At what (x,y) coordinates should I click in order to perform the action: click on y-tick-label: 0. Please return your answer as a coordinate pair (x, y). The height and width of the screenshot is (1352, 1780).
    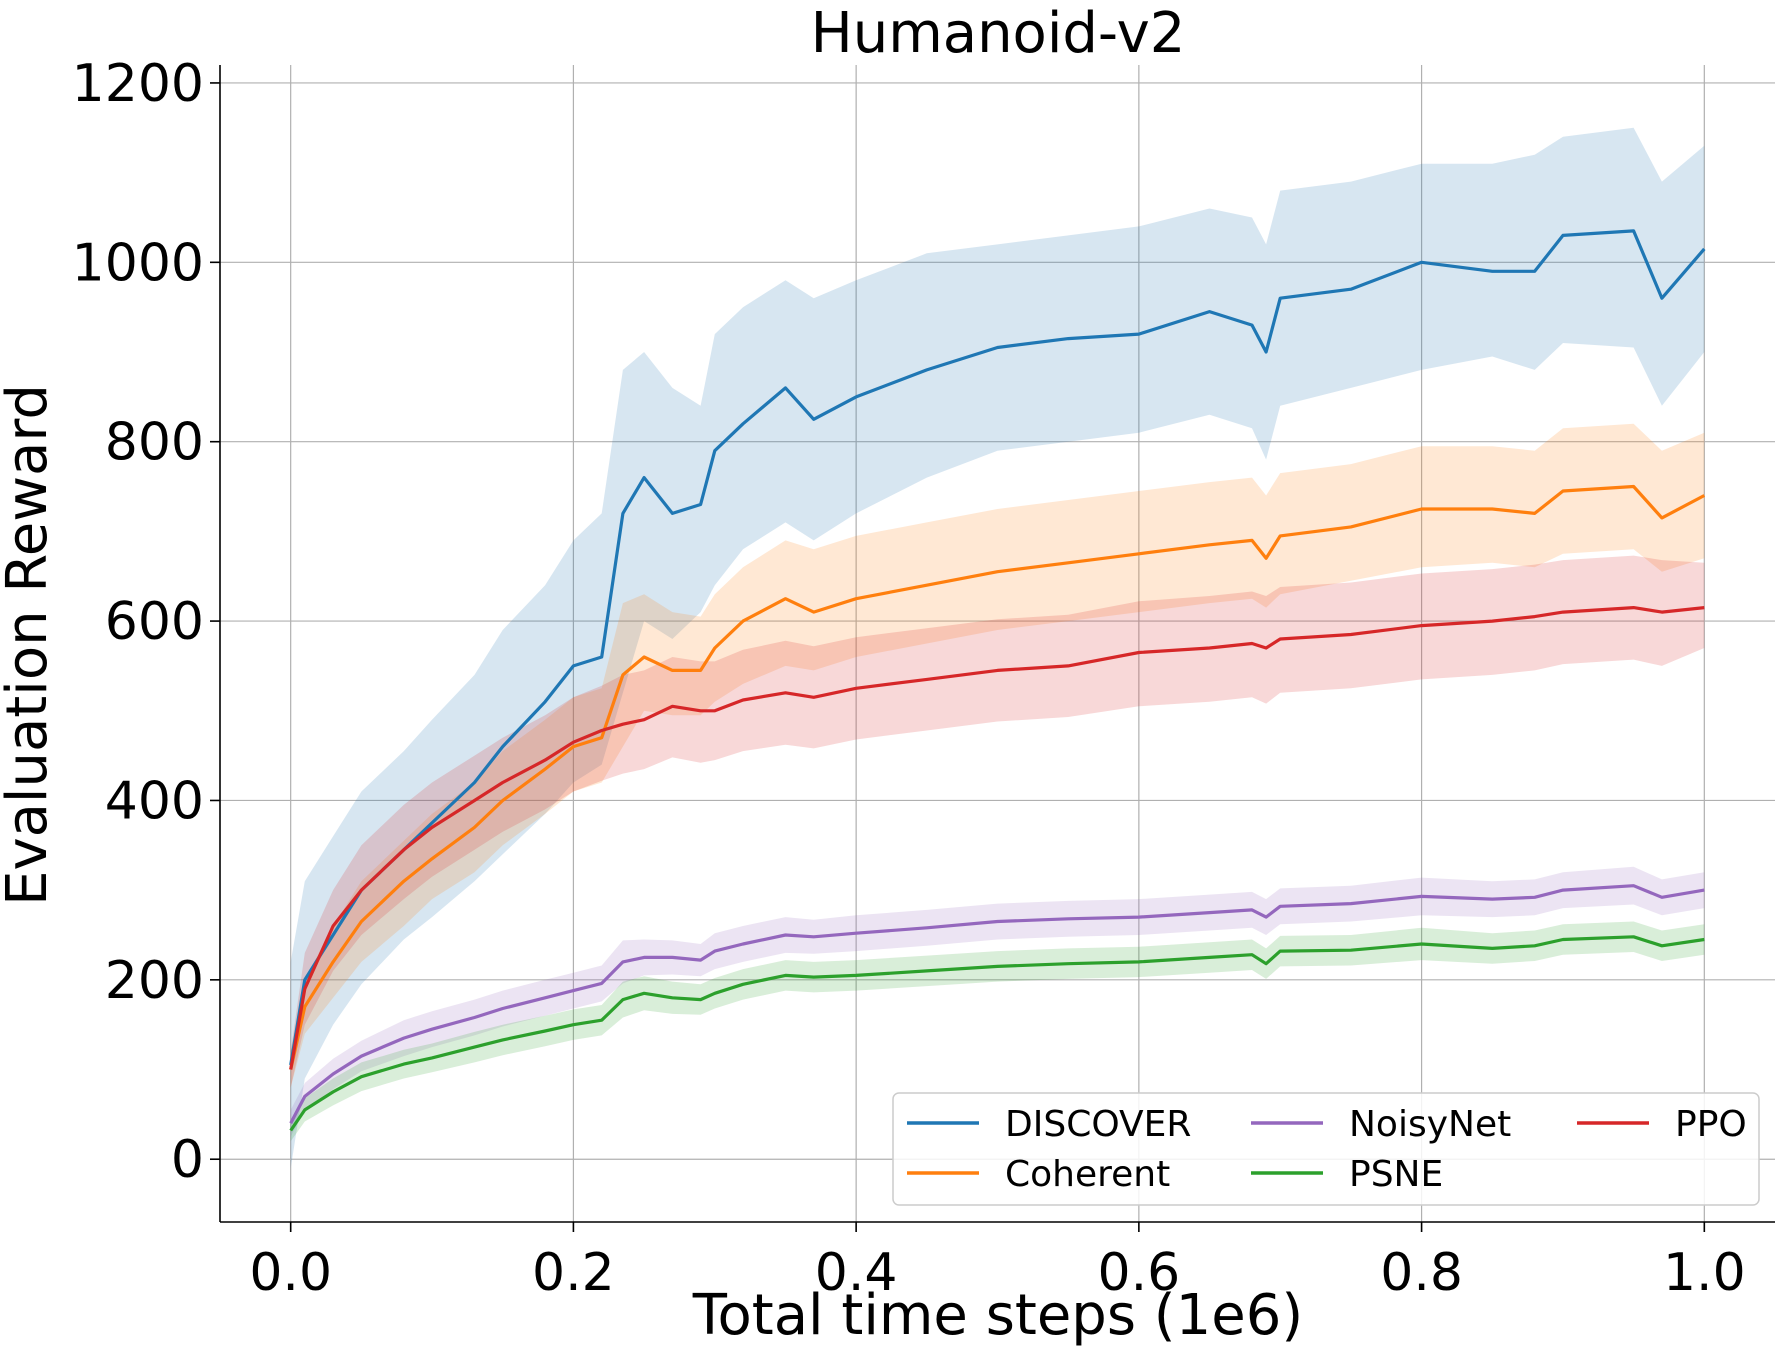
    Looking at the image, I should click on (187, 1160).